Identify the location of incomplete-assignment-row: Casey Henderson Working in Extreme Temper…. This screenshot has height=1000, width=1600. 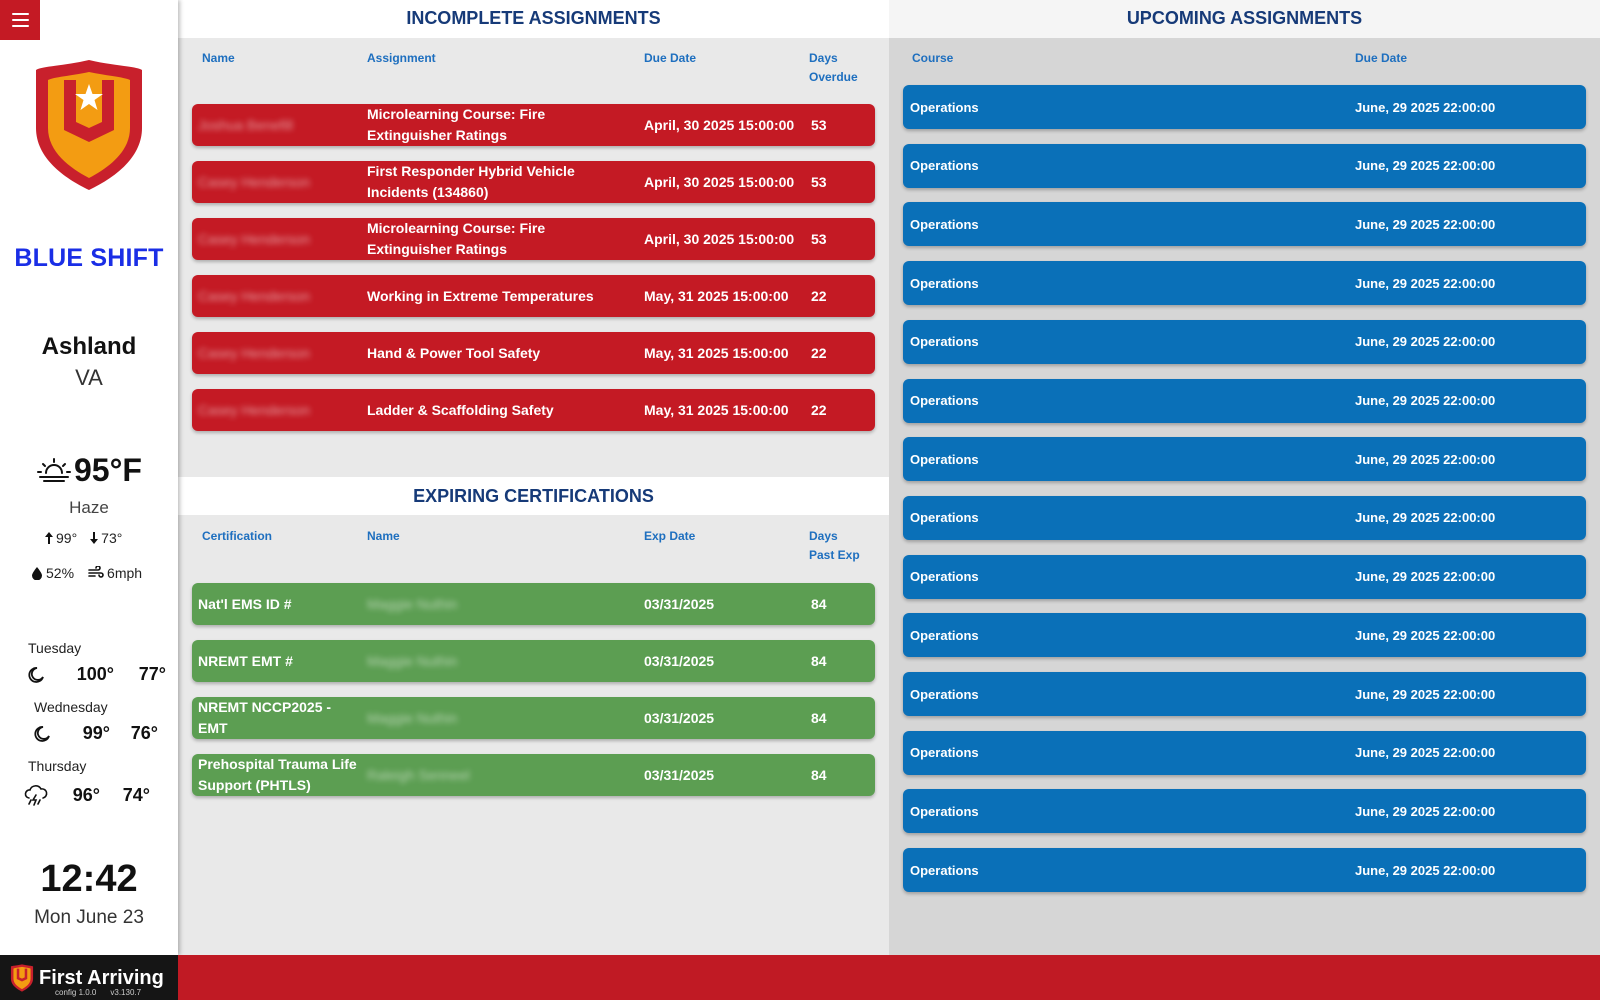
(533, 296).